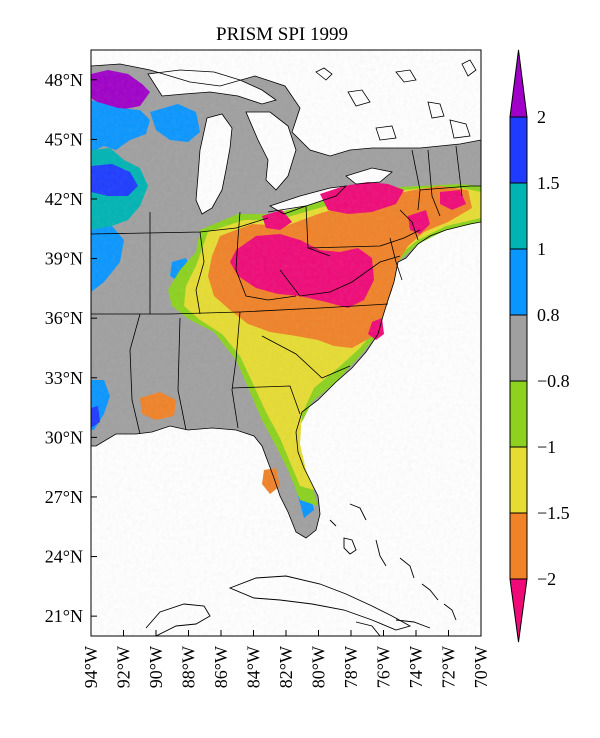  What do you see at coordinates (254, 667) in the screenshot?
I see `lon-tick-label: 84°W` at bounding box center [254, 667].